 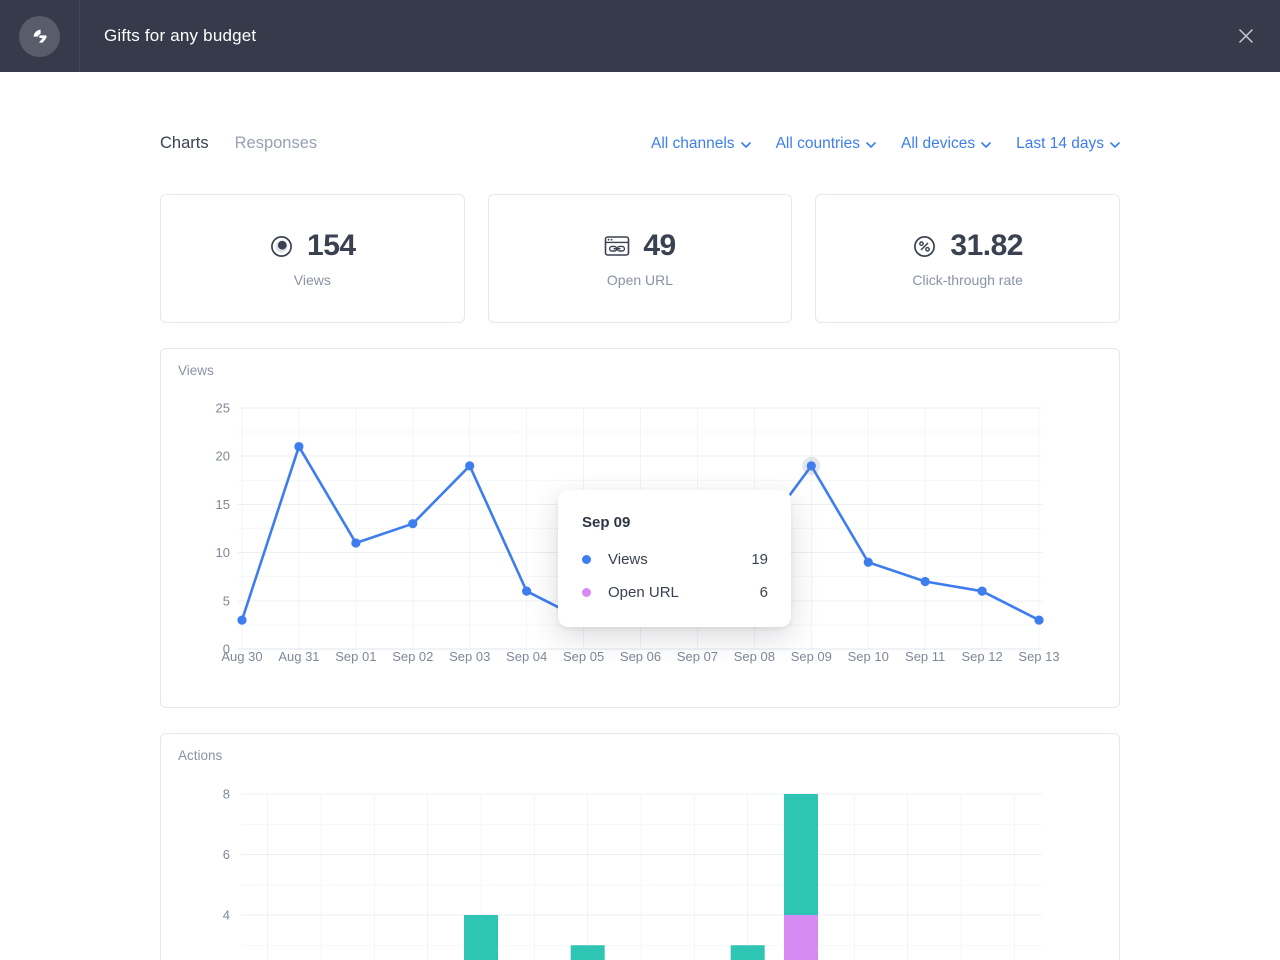 I want to click on open-url-count: 49, so click(x=659, y=245).